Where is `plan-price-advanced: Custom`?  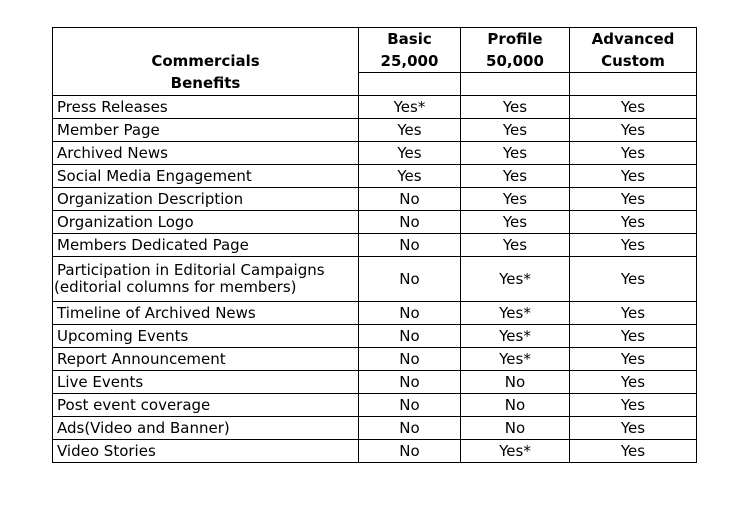 plan-price-advanced: Custom is located at coordinates (633, 61).